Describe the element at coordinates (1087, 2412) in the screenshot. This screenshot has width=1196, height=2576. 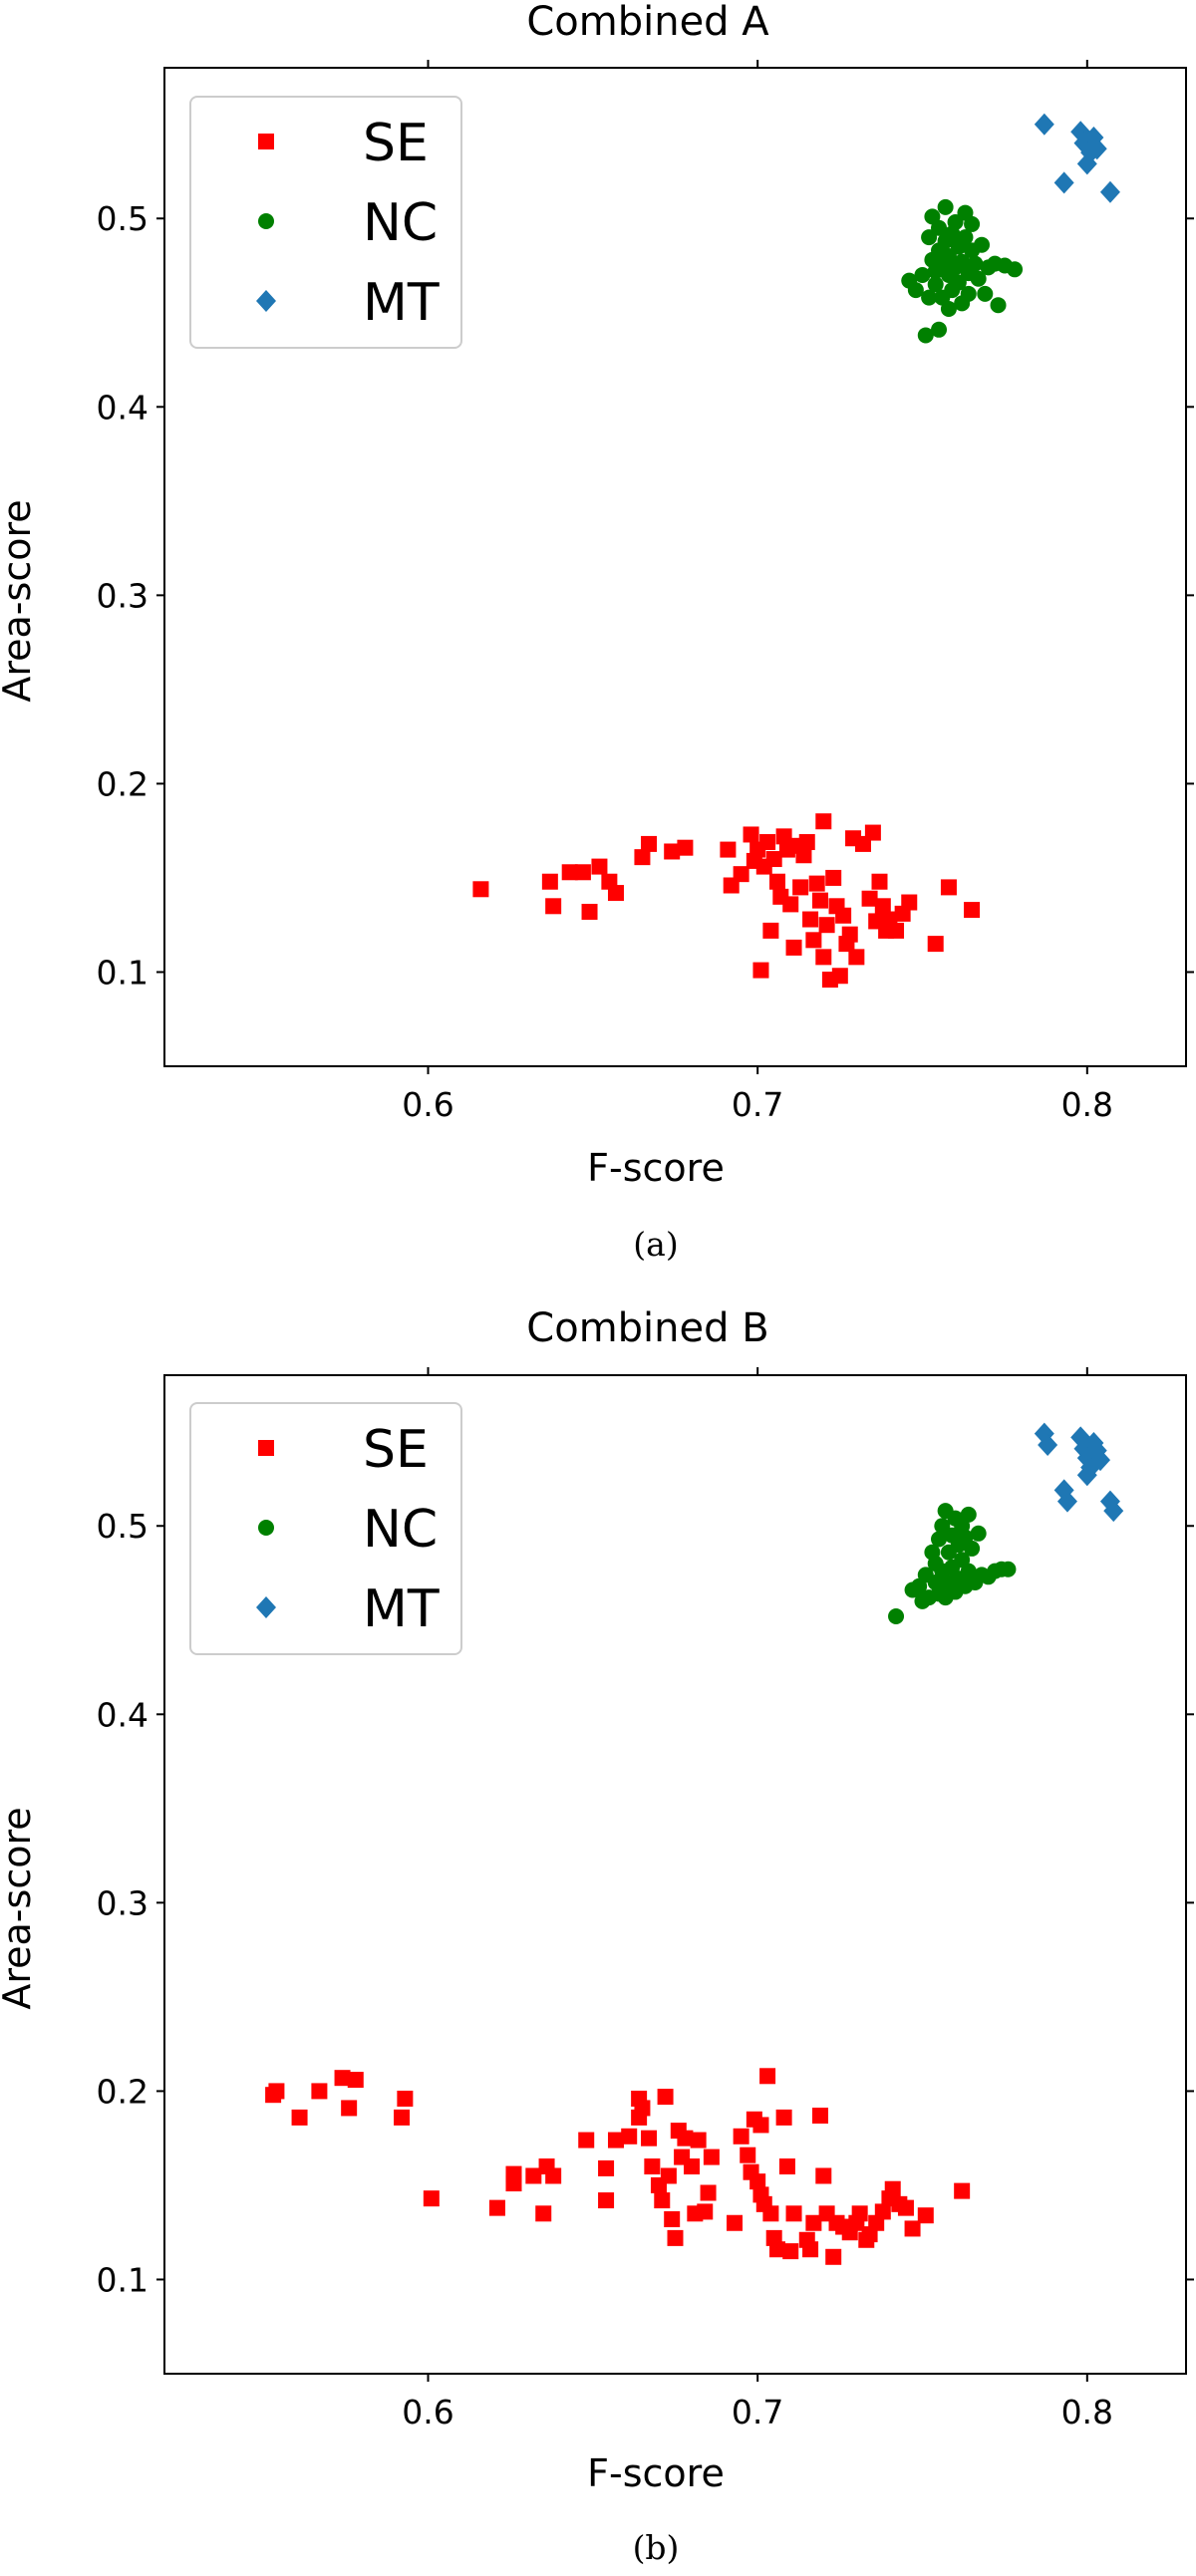
I see `x-tick-label: 0.8` at that location.